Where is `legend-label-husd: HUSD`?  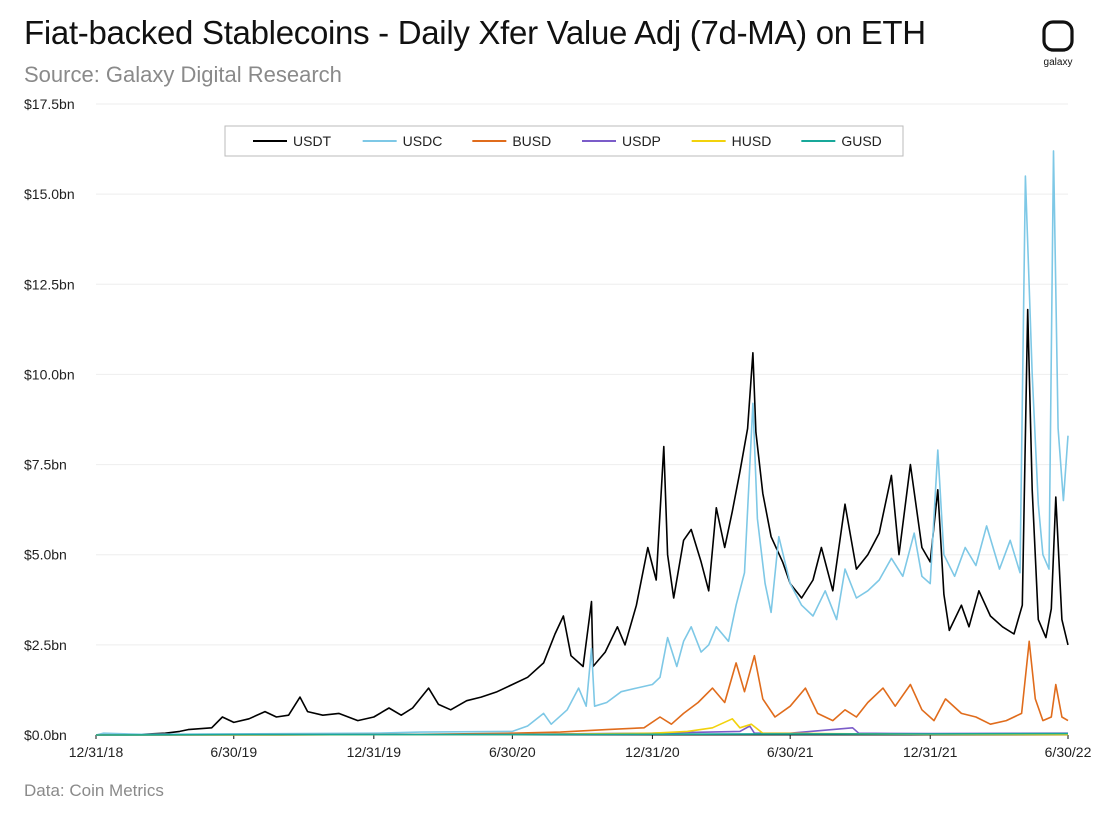
legend-label-husd: HUSD is located at coordinates (752, 141).